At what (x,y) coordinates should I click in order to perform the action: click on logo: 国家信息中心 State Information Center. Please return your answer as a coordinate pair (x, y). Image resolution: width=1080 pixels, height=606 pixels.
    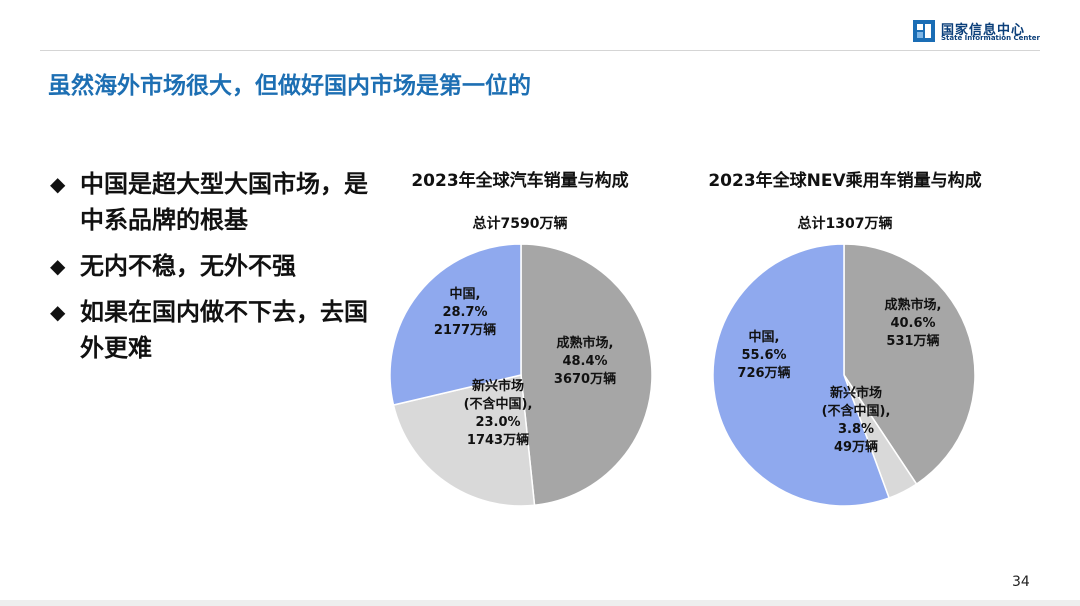
    Looking at the image, I should click on (978, 31).